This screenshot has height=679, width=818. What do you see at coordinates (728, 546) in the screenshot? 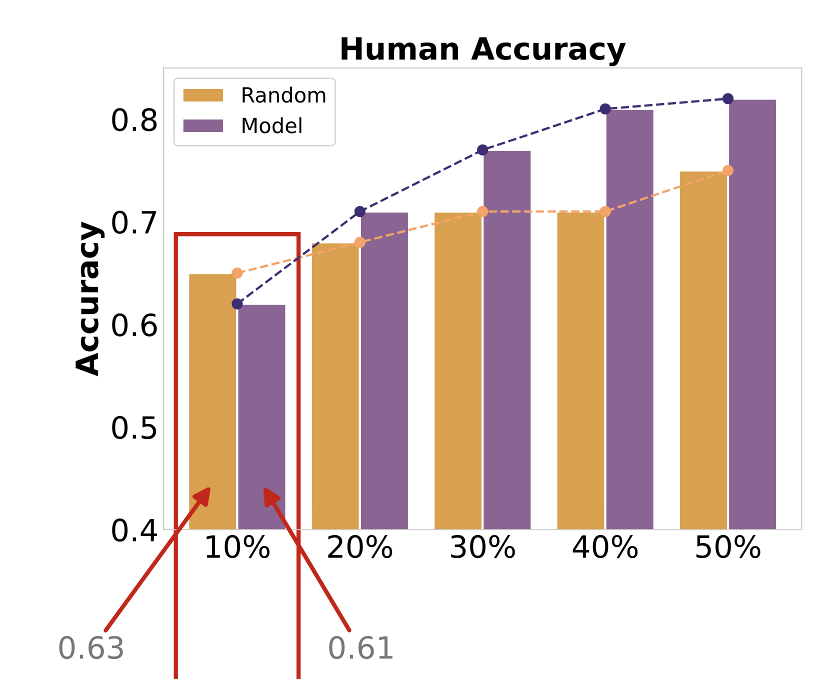
I see `x-tick-label: 50%` at bounding box center [728, 546].